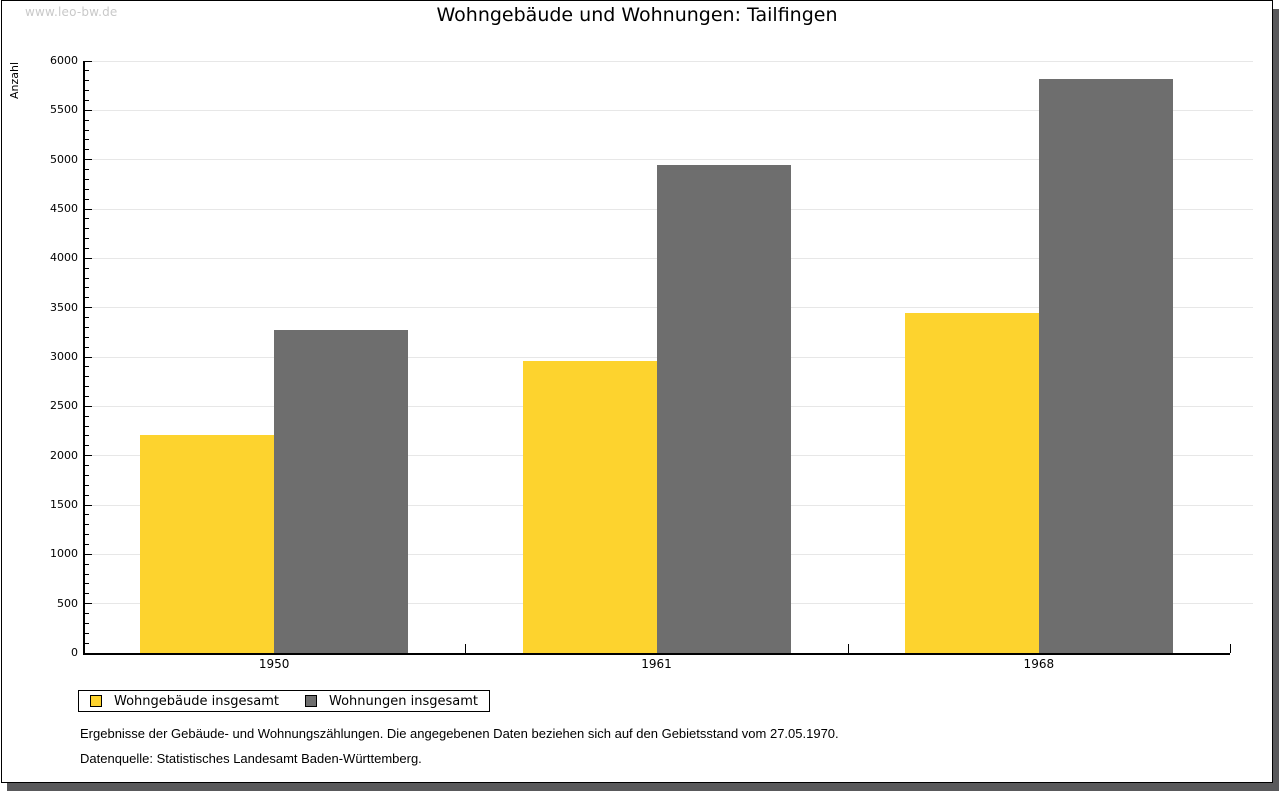  What do you see at coordinates (341, 491) in the screenshot?
I see `bar-wohnungen-1950` at bounding box center [341, 491].